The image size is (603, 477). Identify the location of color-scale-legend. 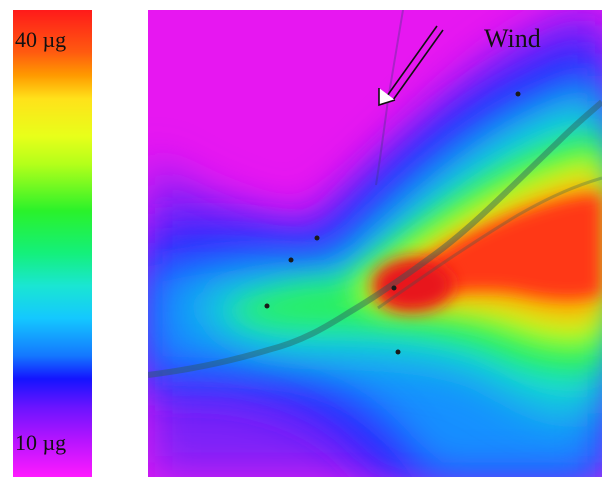
(52, 243).